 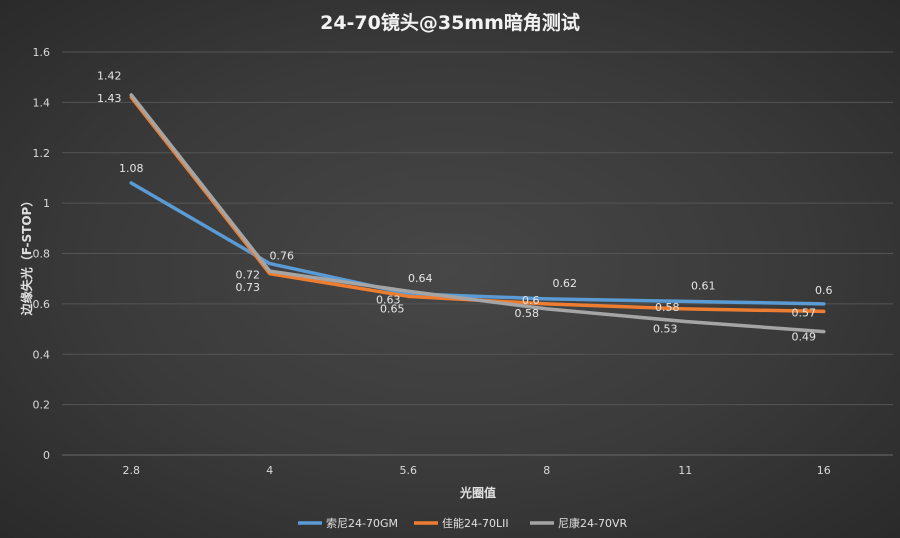 I want to click on data-label: 0.57, so click(x=804, y=312).